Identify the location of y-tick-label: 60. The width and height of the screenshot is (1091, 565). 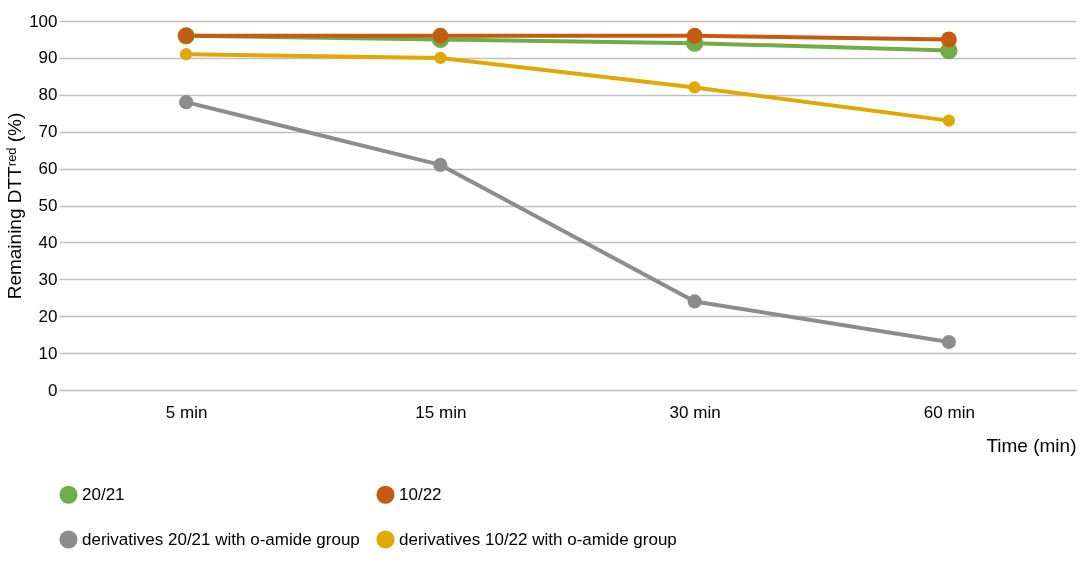
(48, 169).